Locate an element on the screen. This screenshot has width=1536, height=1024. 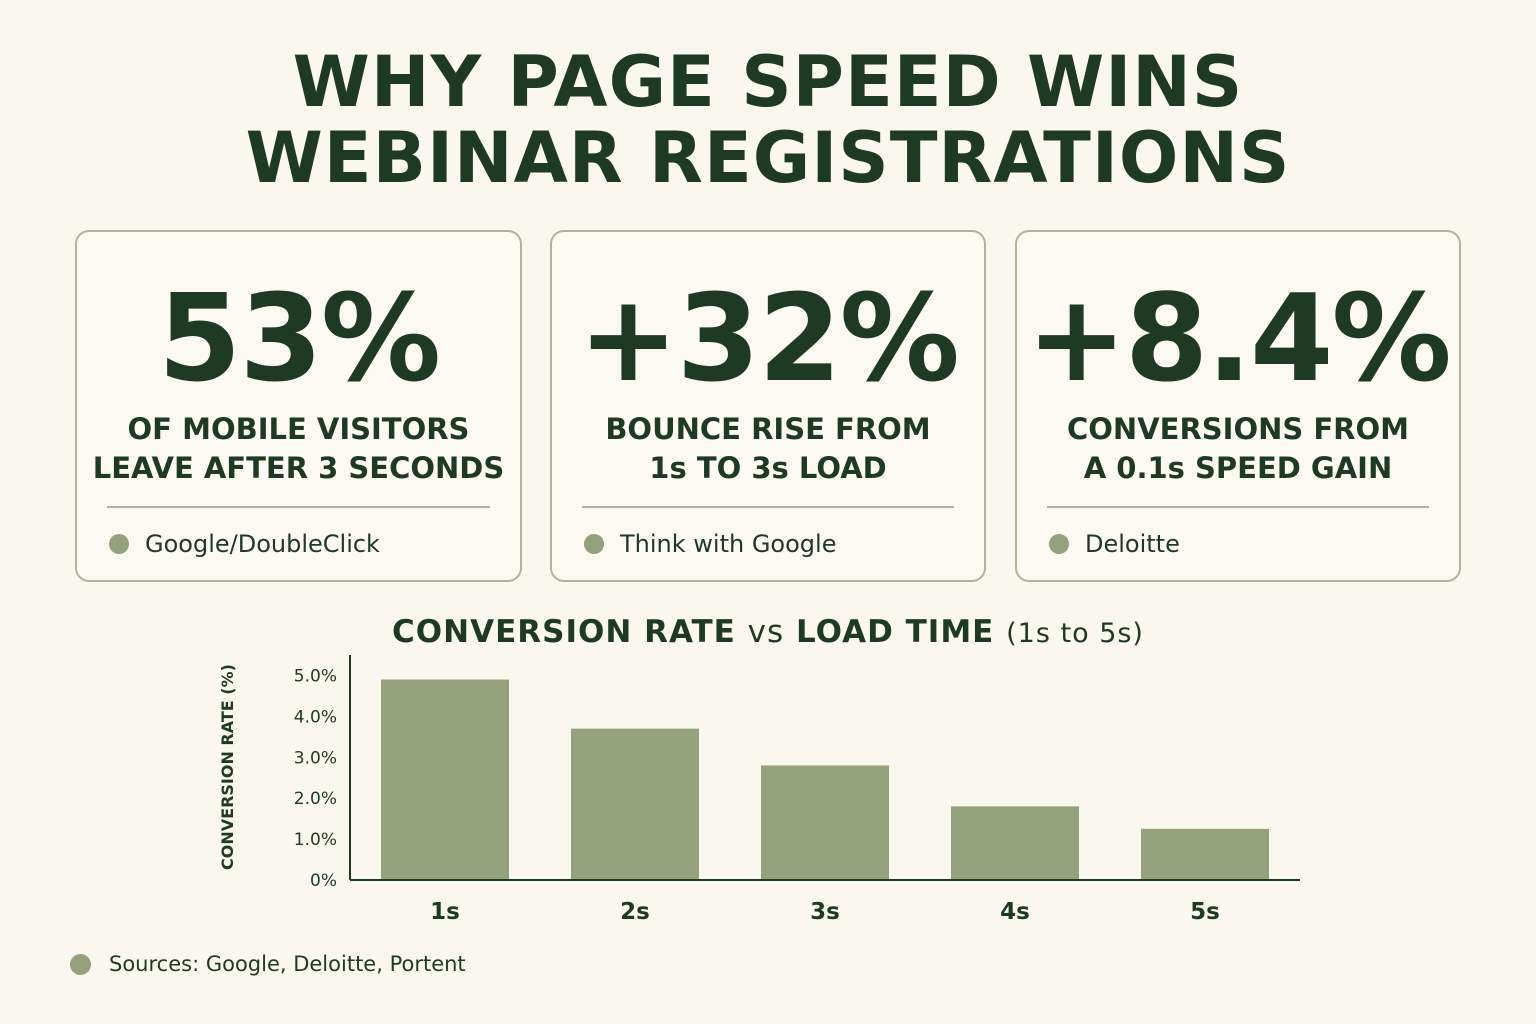
stat-description-line-2: LEAVE AFTER 3 SECONDS is located at coordinates (298, 468).